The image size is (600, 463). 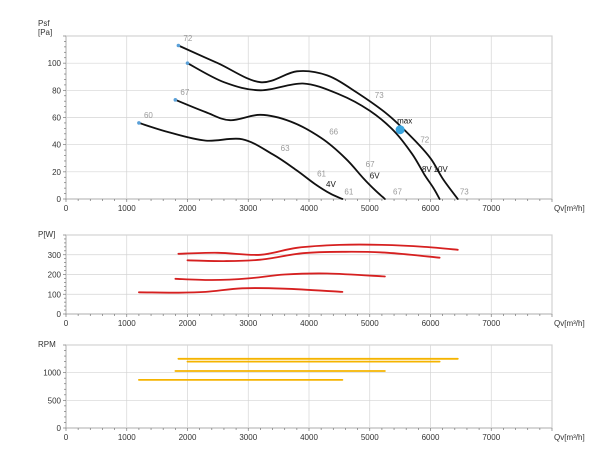 I want to click on pressure-series-8v-line, so click(x=313, y=131).